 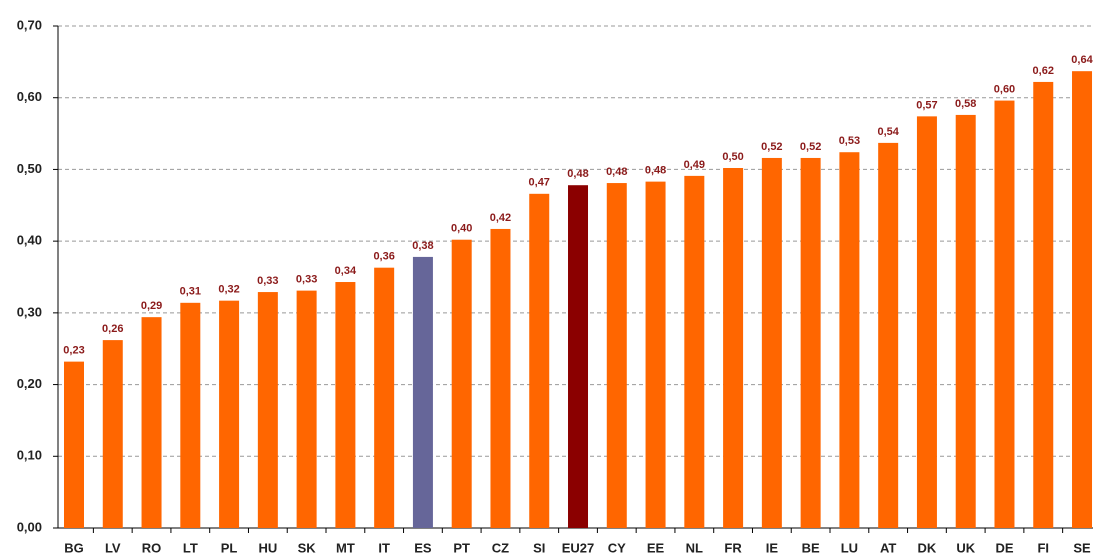 What do you see at coordinates (1004, 547) in the screenshot?
I see `x-tick-label: DE` at bounding box center [1004, 547].